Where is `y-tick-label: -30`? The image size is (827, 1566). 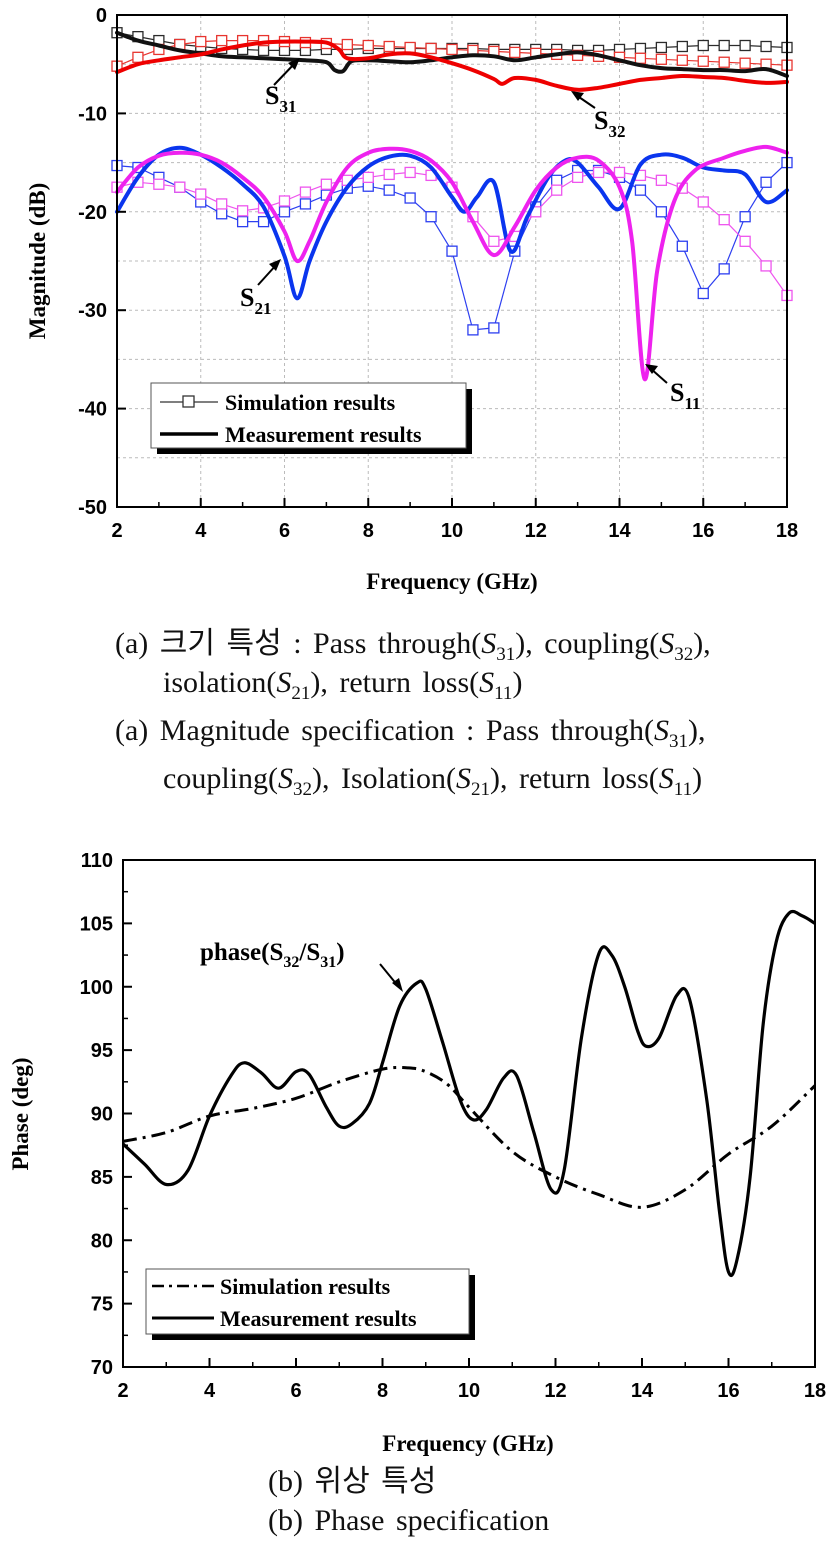
y-tick-label: -30 is located at coordinates (92, 311).